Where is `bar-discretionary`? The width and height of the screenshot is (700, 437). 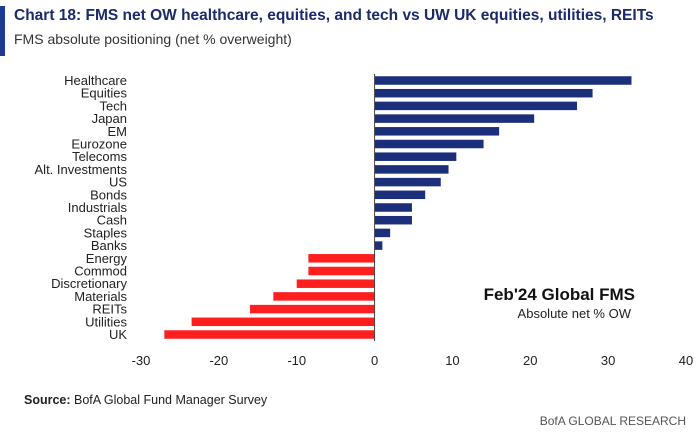 bar-discretionary is located at coordinates (335, 283).